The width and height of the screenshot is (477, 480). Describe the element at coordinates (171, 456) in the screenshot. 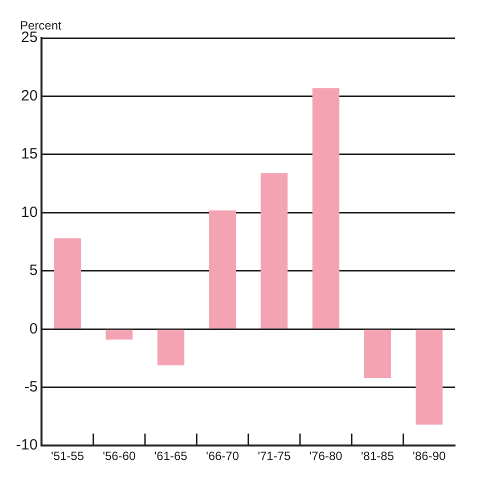

I see `x-tick-label: '61-65` at that location.